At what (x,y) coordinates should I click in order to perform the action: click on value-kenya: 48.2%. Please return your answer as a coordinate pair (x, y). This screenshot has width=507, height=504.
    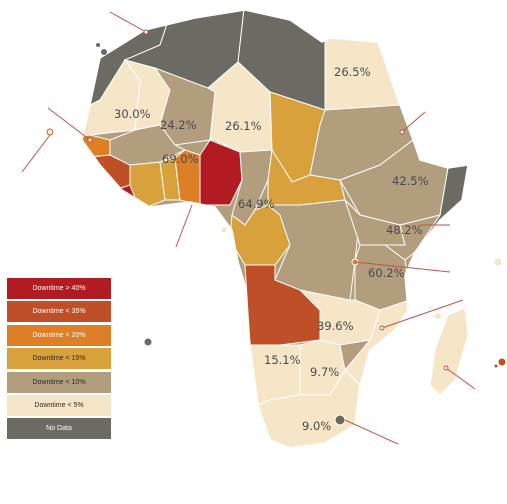
    Looking at the image, I should click on (404, 230).